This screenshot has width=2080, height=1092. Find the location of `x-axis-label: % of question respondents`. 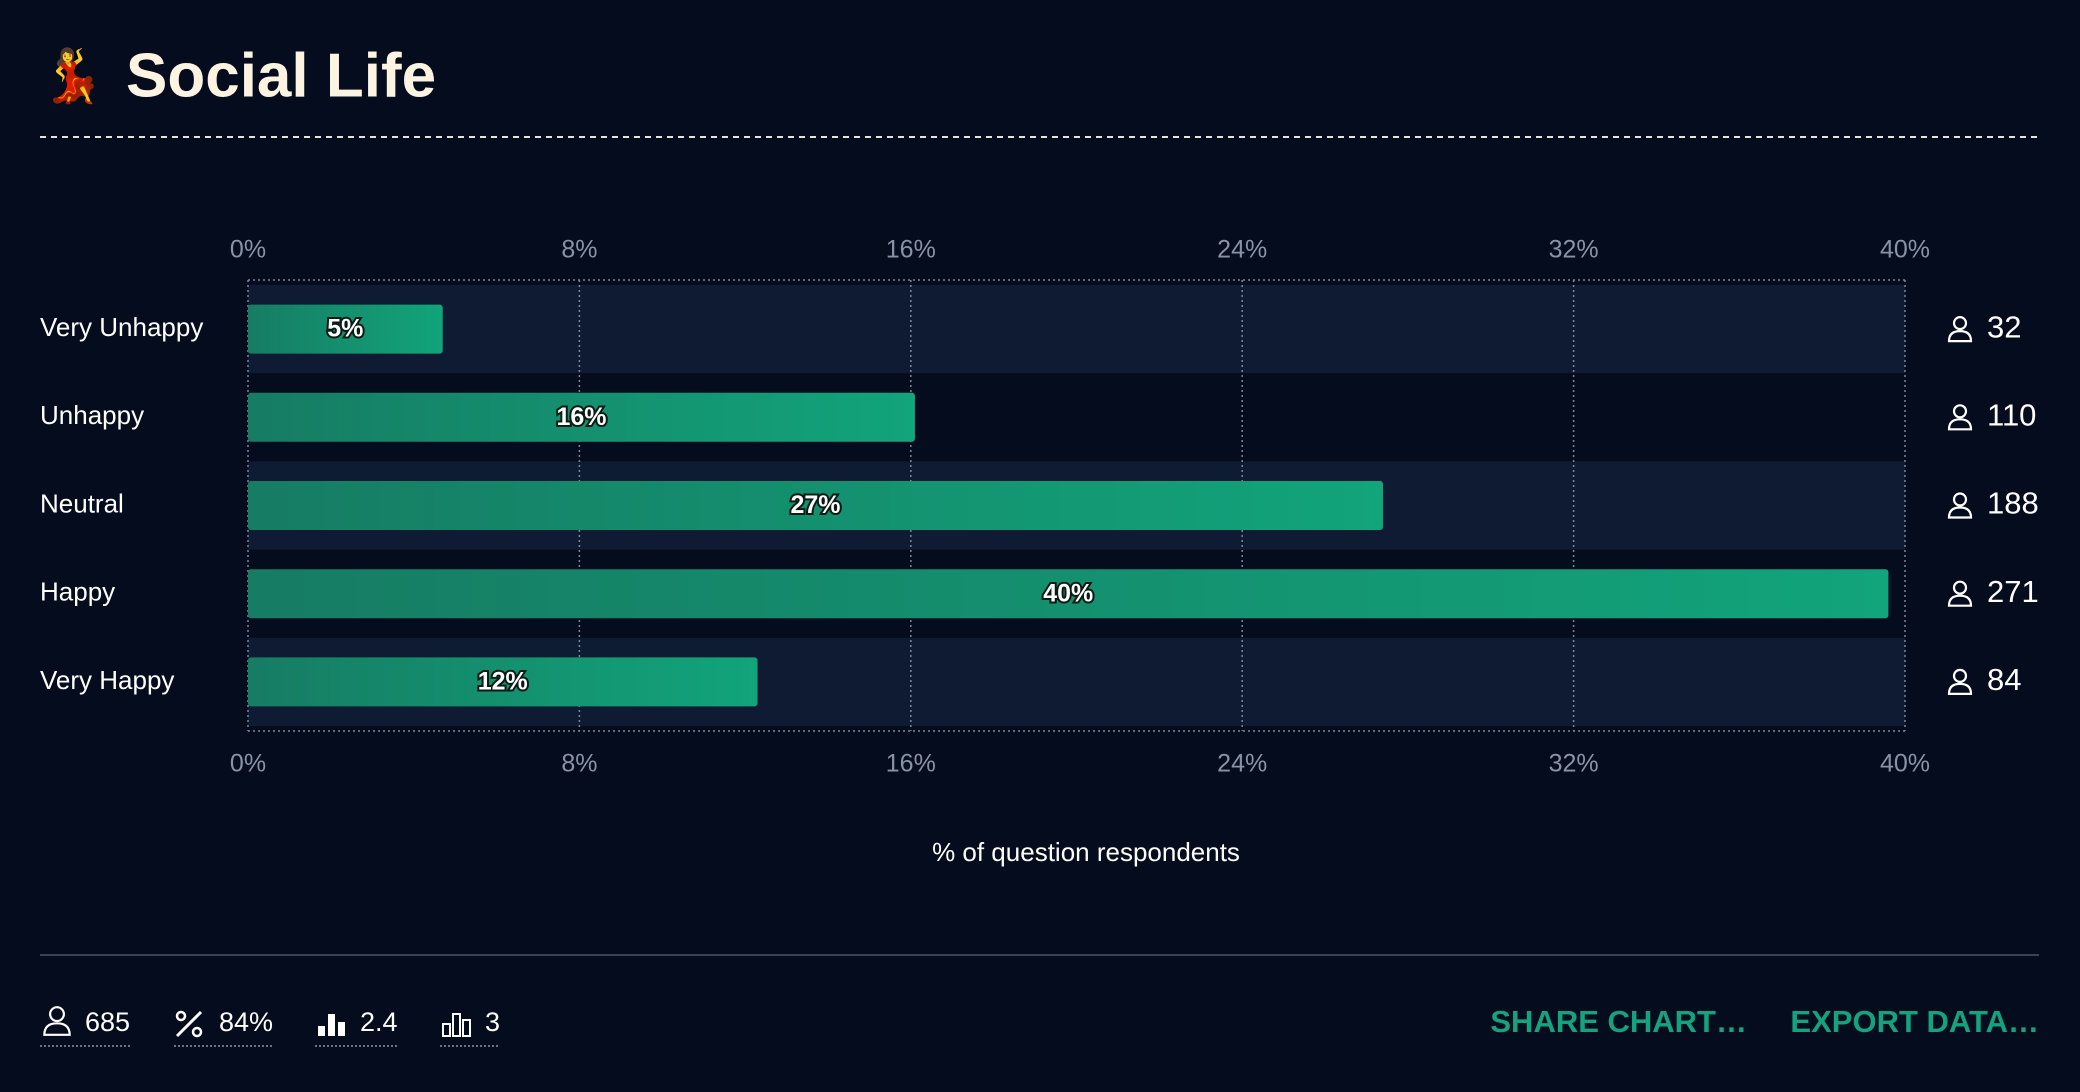

x-axis-label: % of question respondents is located at coordinates (1086, 852).